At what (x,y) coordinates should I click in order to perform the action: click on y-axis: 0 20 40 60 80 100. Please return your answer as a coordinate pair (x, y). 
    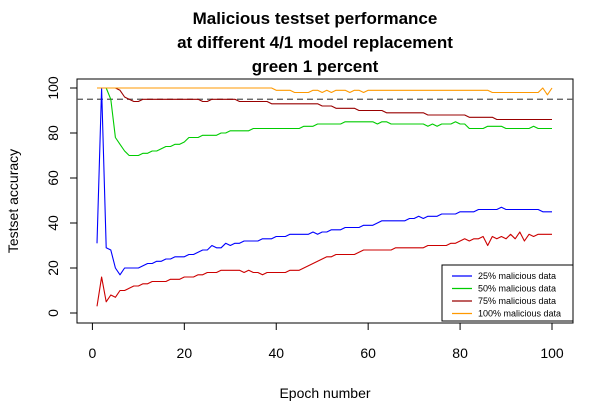
    Looking at the image, I should click on (61, 196).